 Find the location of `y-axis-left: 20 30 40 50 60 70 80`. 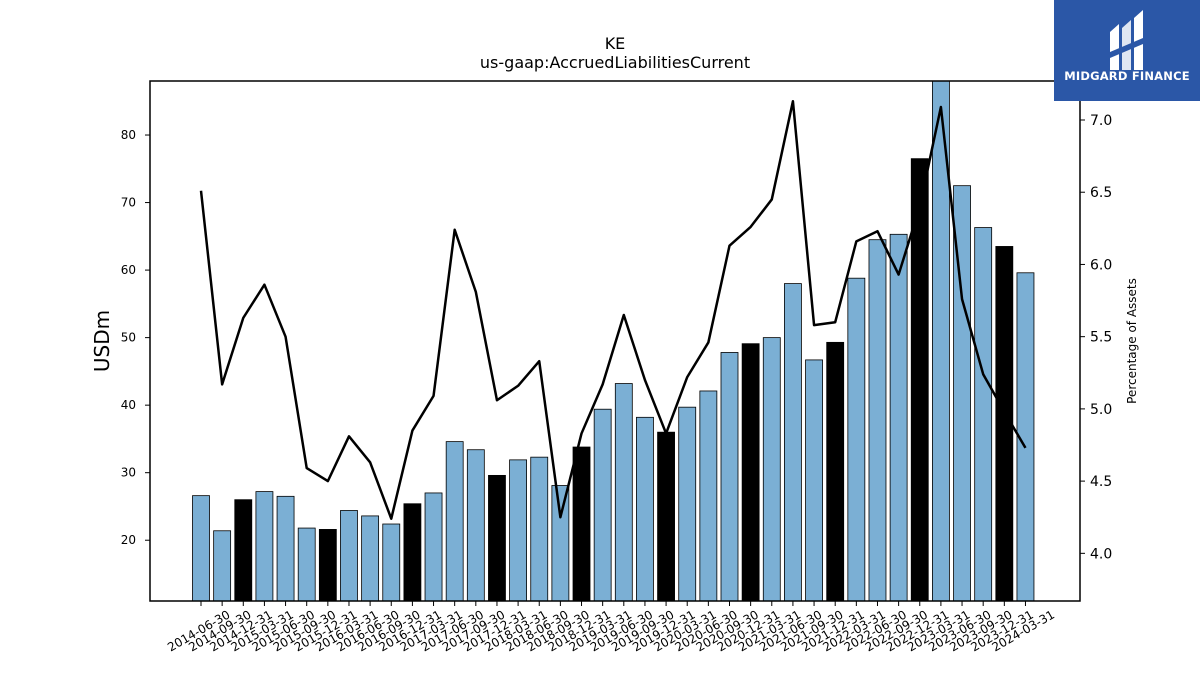

y-axis-left: 20 30 40 50 60 70 80 is located at coordinates (135, 337).